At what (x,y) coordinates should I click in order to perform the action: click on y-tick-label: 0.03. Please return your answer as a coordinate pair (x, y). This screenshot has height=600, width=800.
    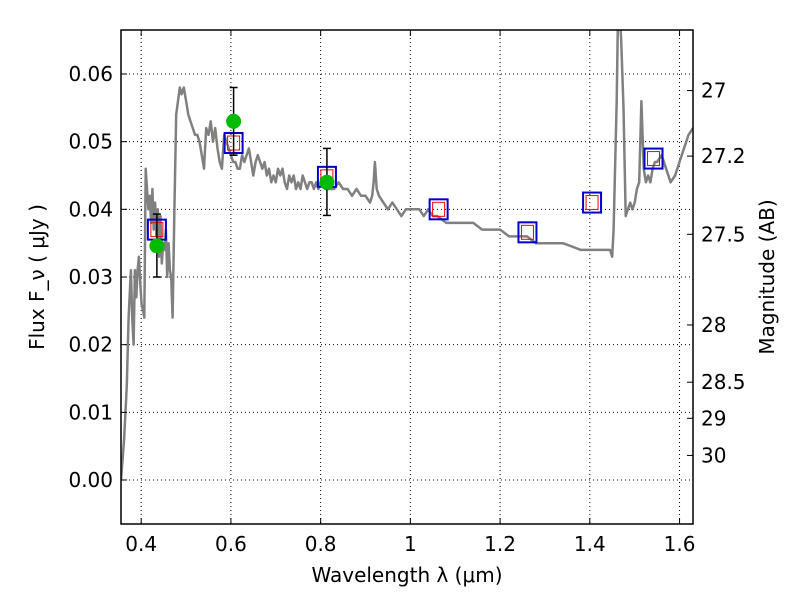
    Looking at the image, I should click on (90, 277).